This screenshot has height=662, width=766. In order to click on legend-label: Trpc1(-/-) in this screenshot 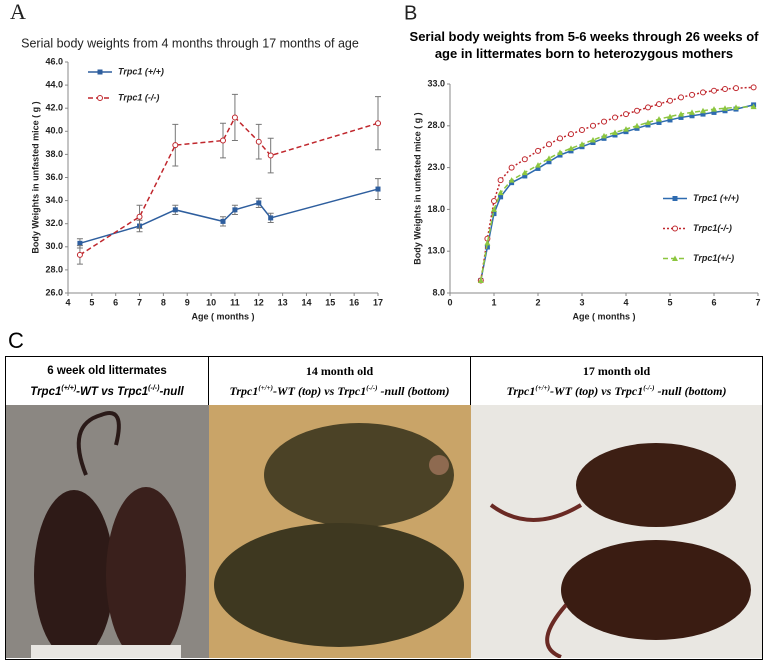, I will do `click(712, 228)`.